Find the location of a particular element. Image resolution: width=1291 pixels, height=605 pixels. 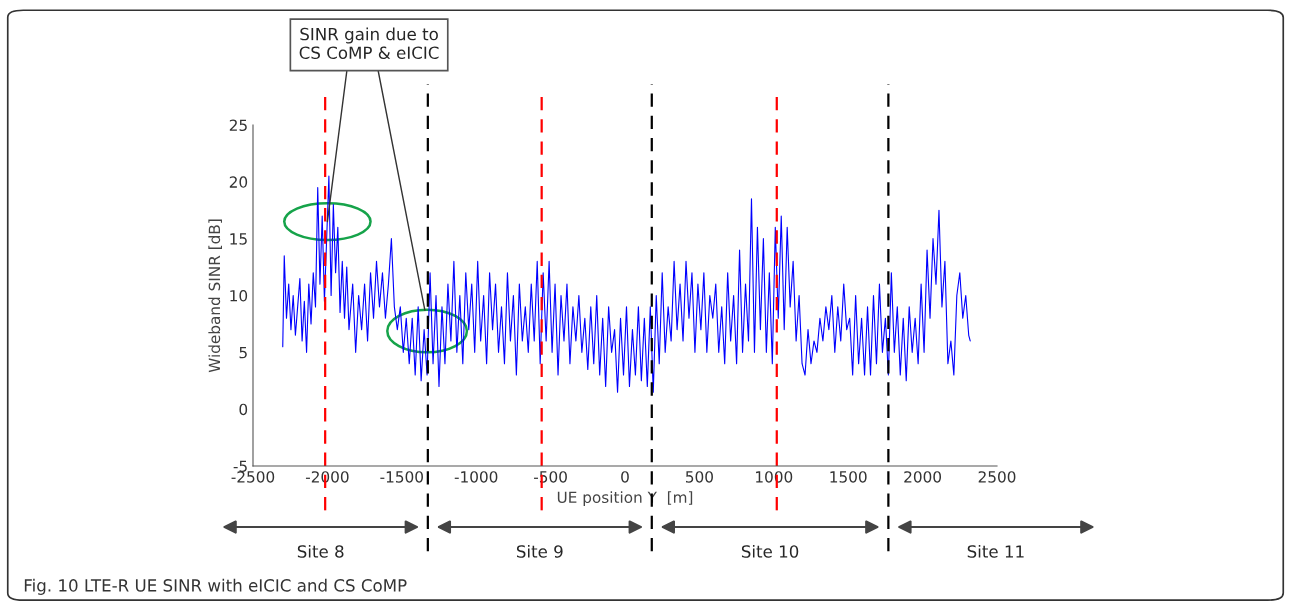

text: Site 9 is located at coordinates (539, 551).